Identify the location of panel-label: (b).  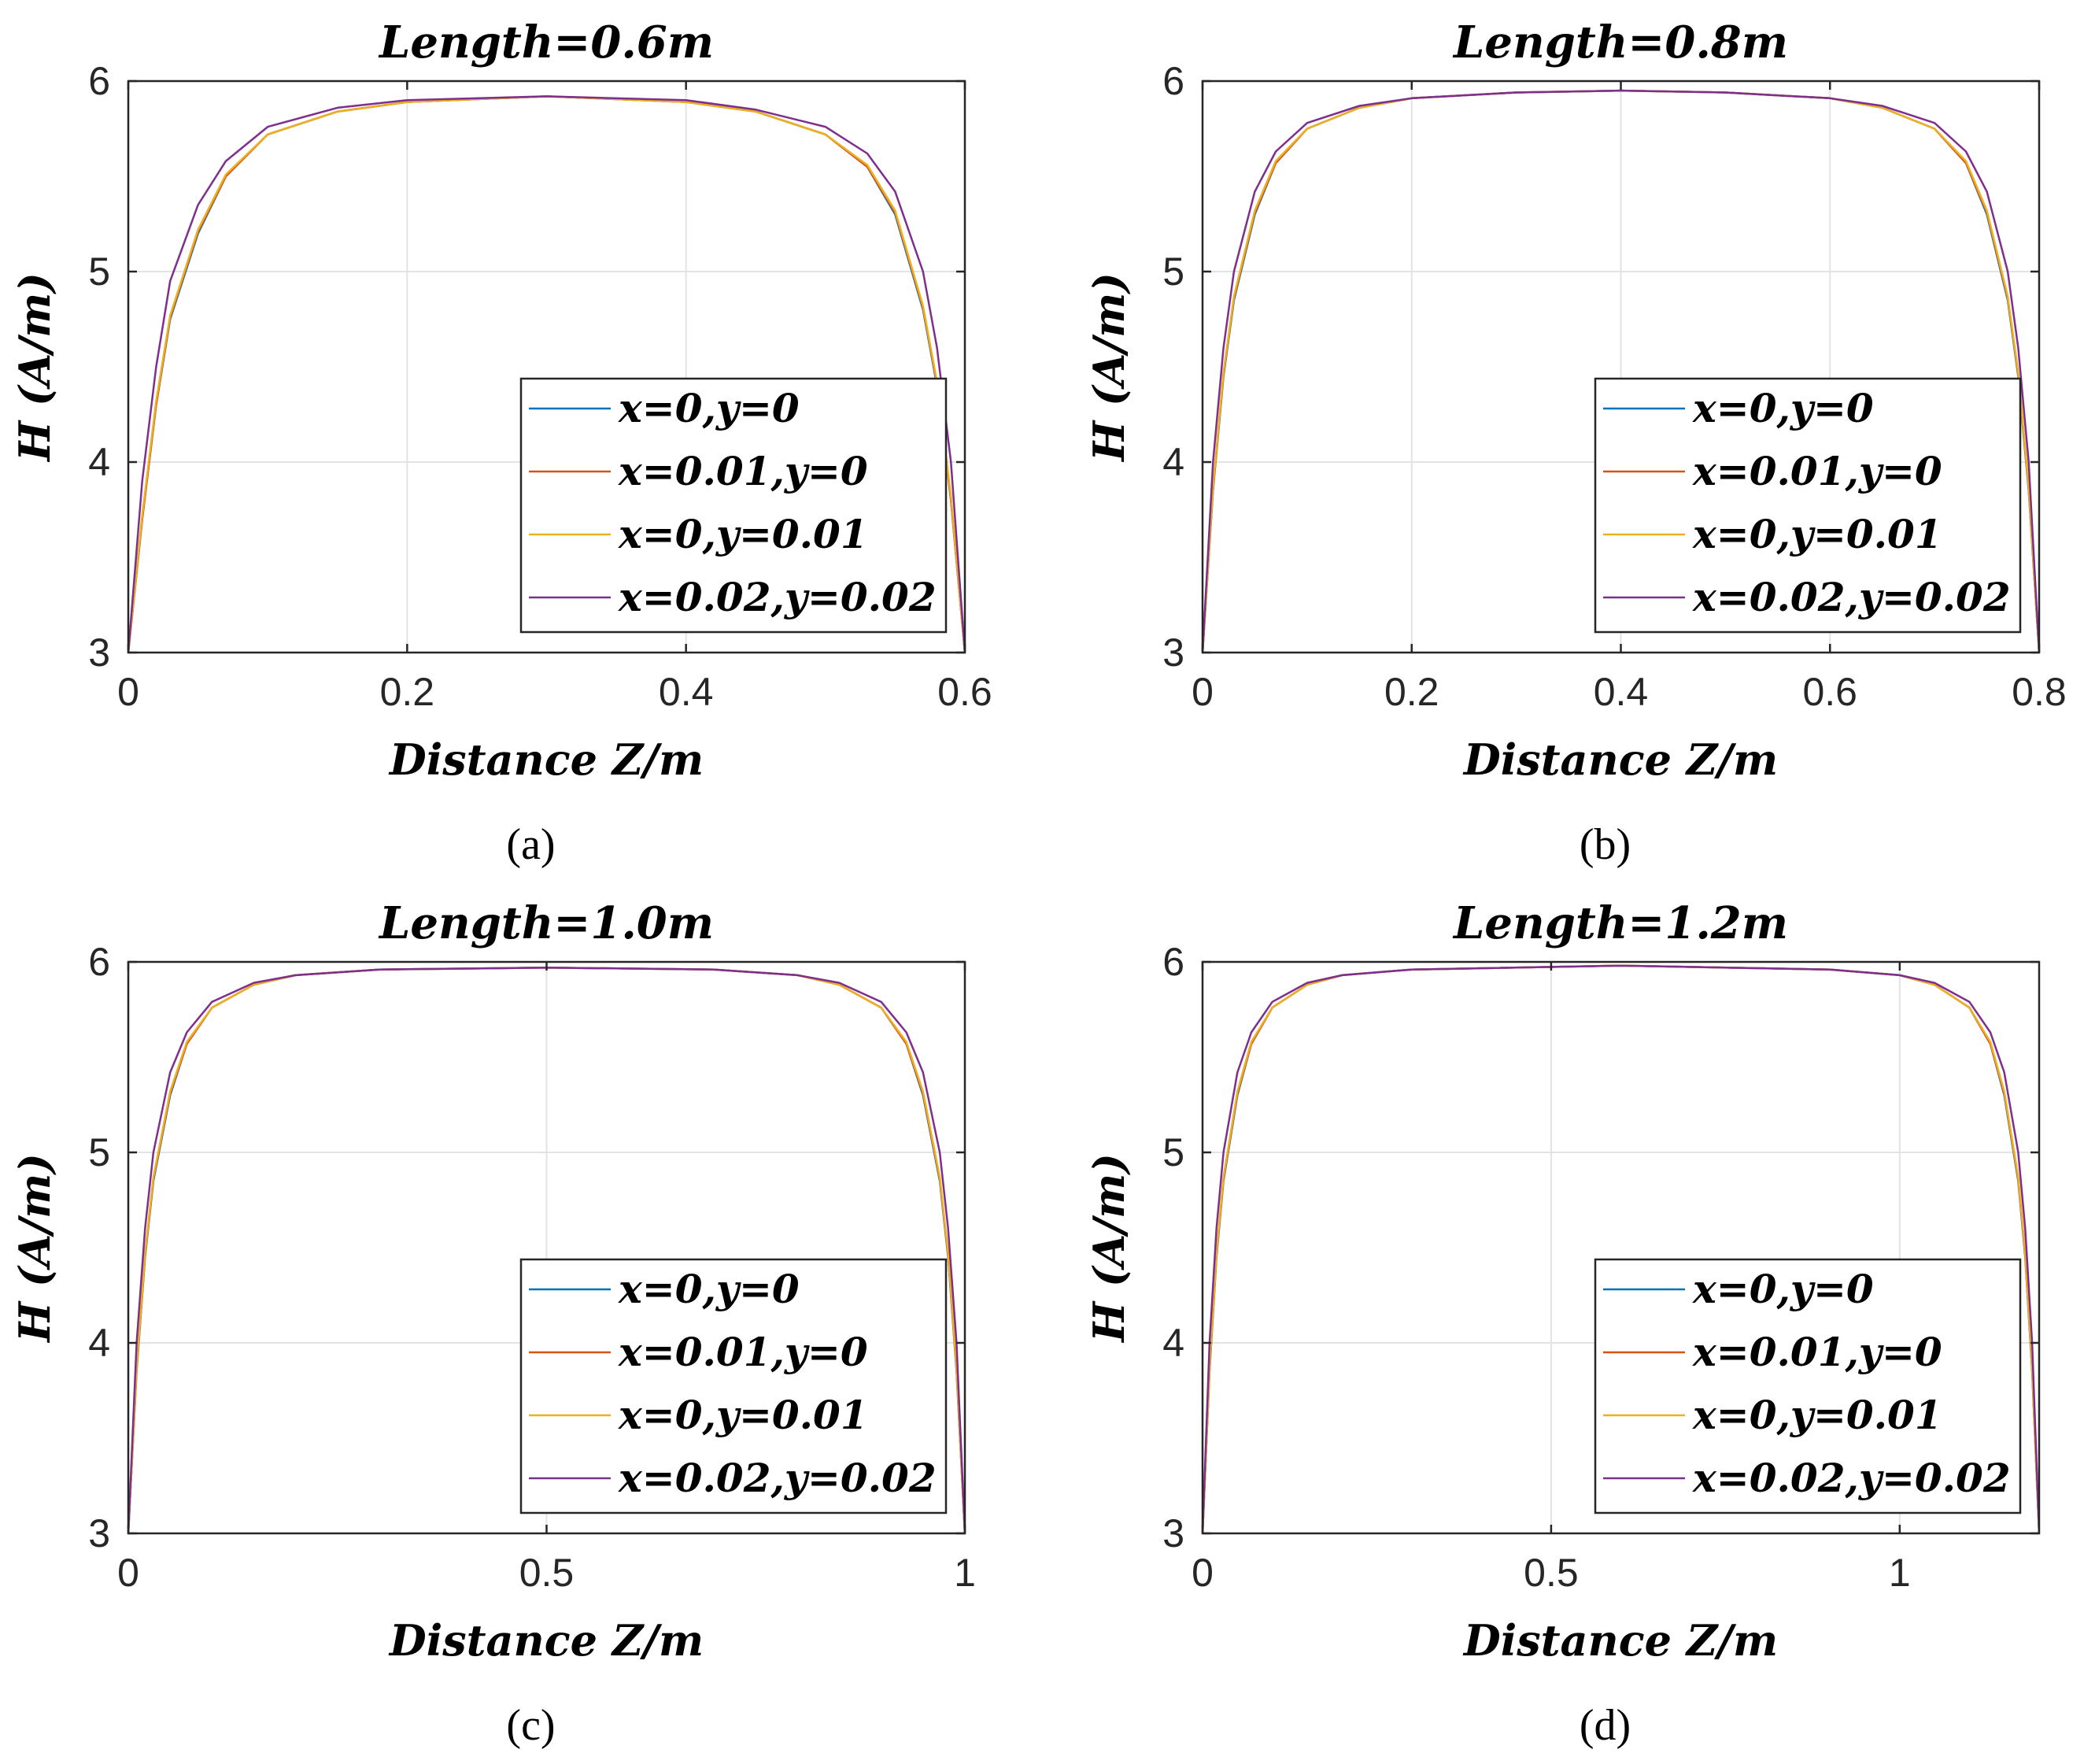
(1606, 845).